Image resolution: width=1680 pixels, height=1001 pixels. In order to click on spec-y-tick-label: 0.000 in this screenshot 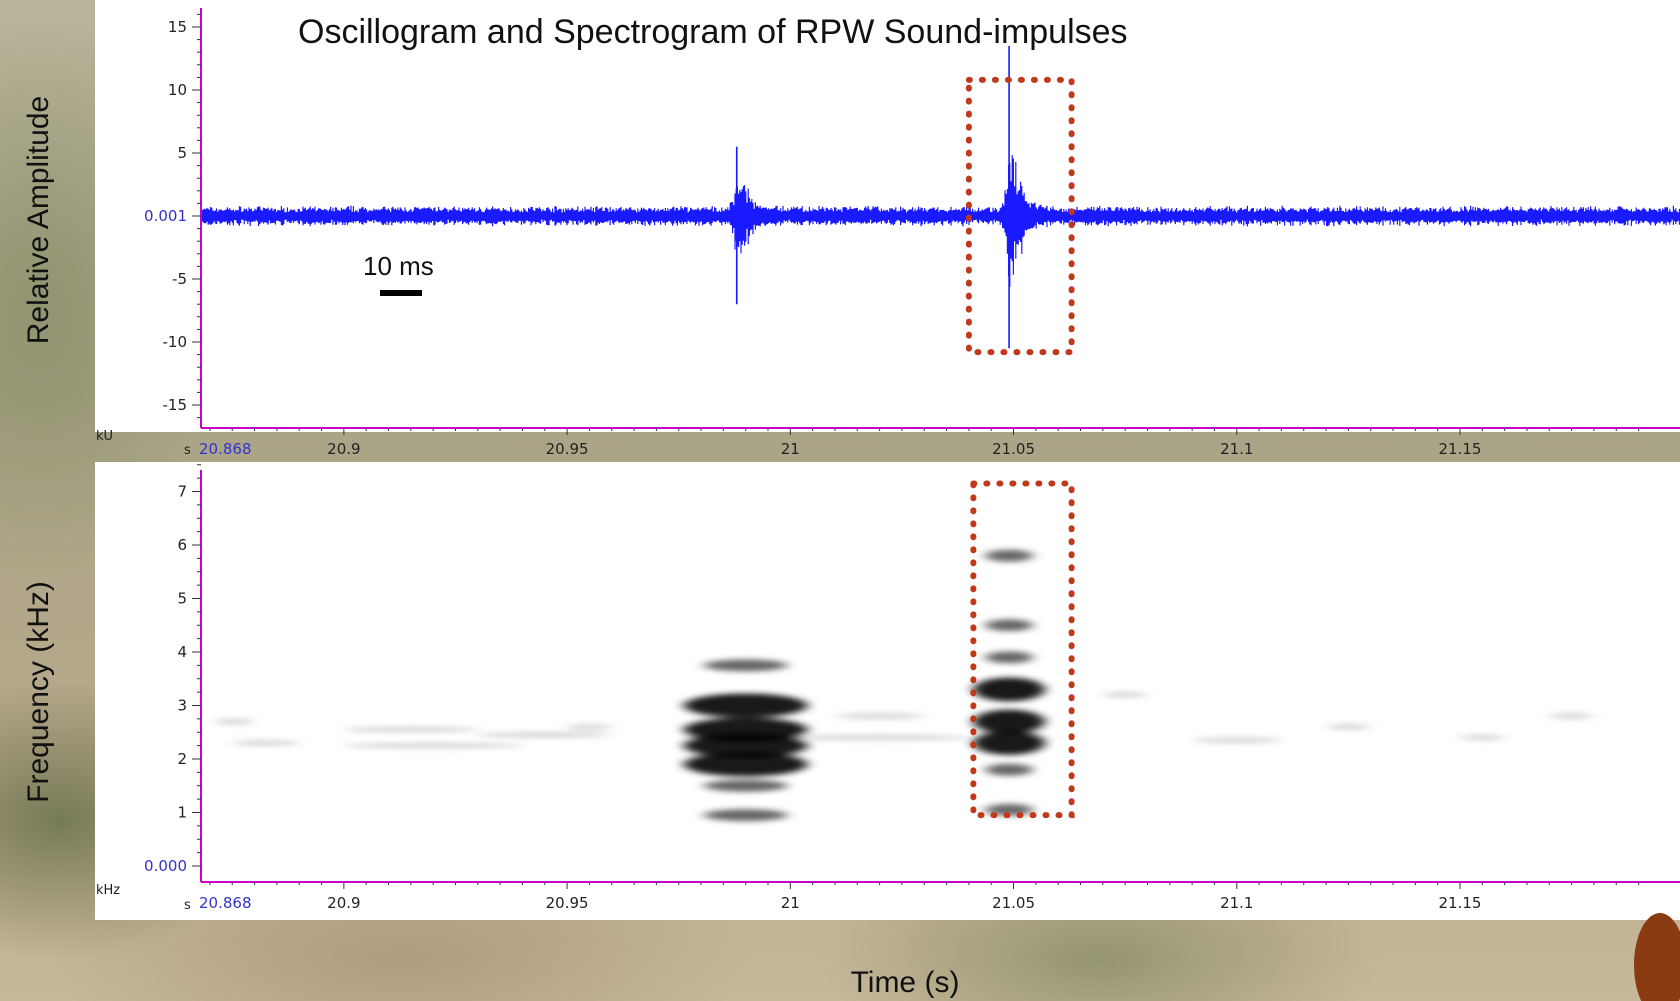, I will do `click(165, 866)`.